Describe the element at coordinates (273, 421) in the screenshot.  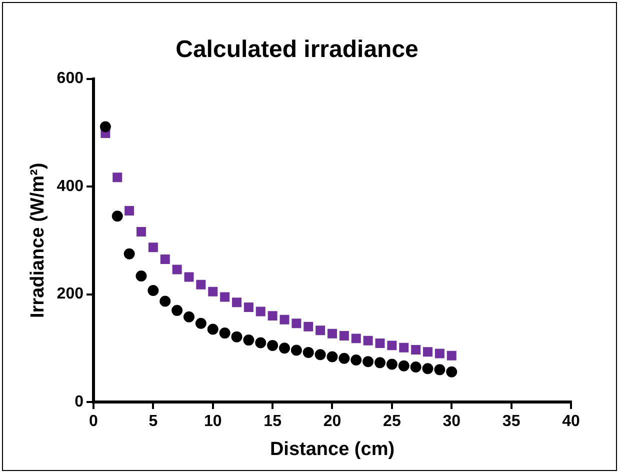
I see `x-tick-label: 15` at that location.